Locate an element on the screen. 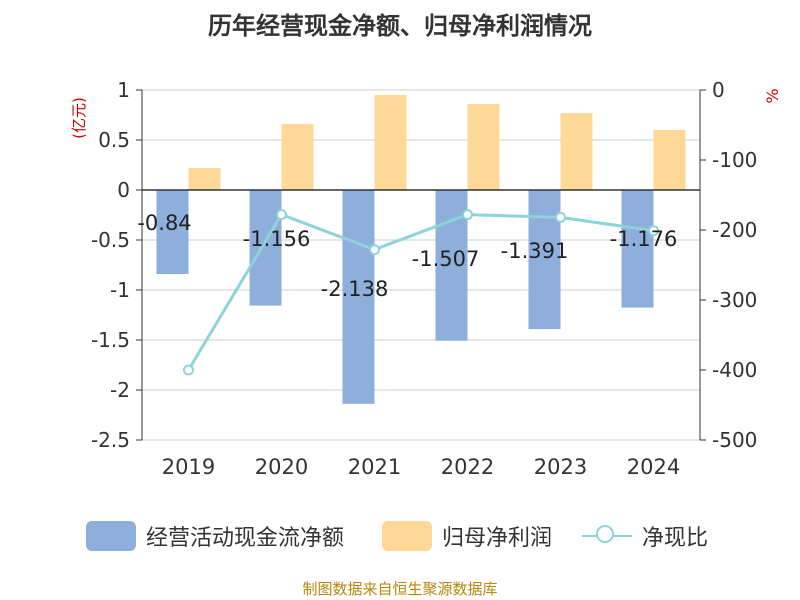  left-axis-tick-label: 0 is located at coordinates (123, 190).